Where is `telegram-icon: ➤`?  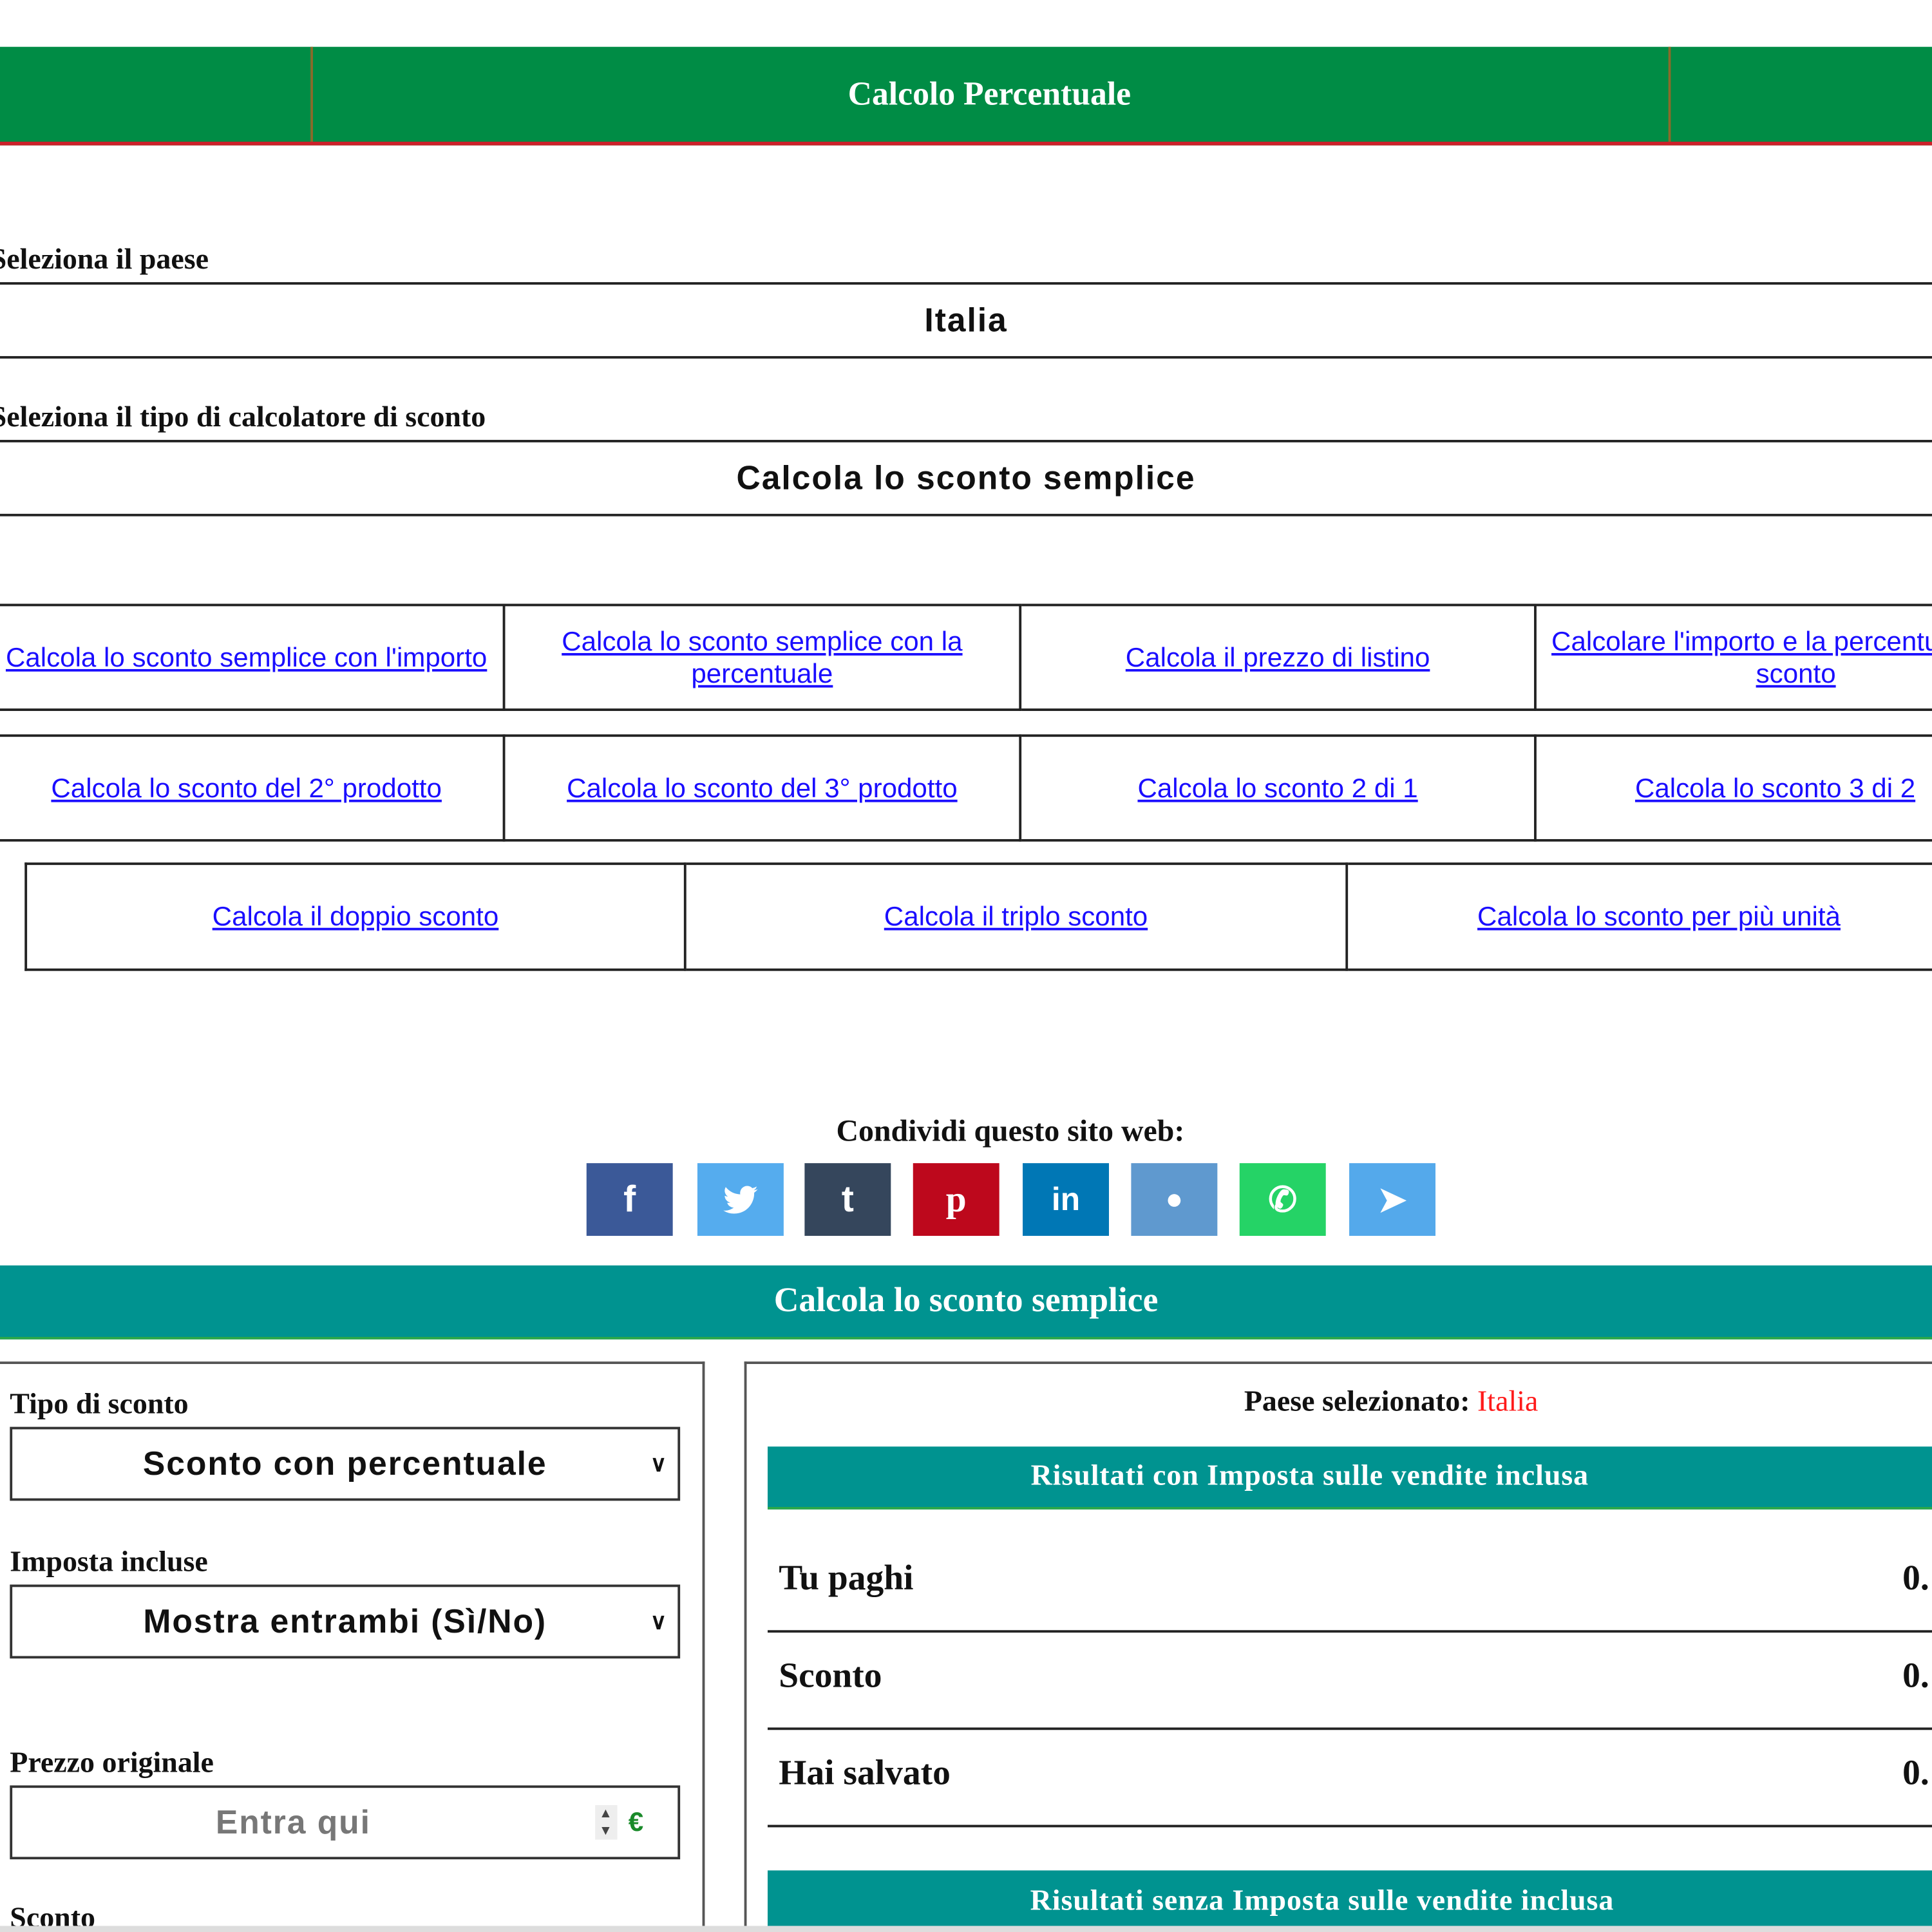 telegram-icon: ➤ is located at coordinates (1393, 1199).